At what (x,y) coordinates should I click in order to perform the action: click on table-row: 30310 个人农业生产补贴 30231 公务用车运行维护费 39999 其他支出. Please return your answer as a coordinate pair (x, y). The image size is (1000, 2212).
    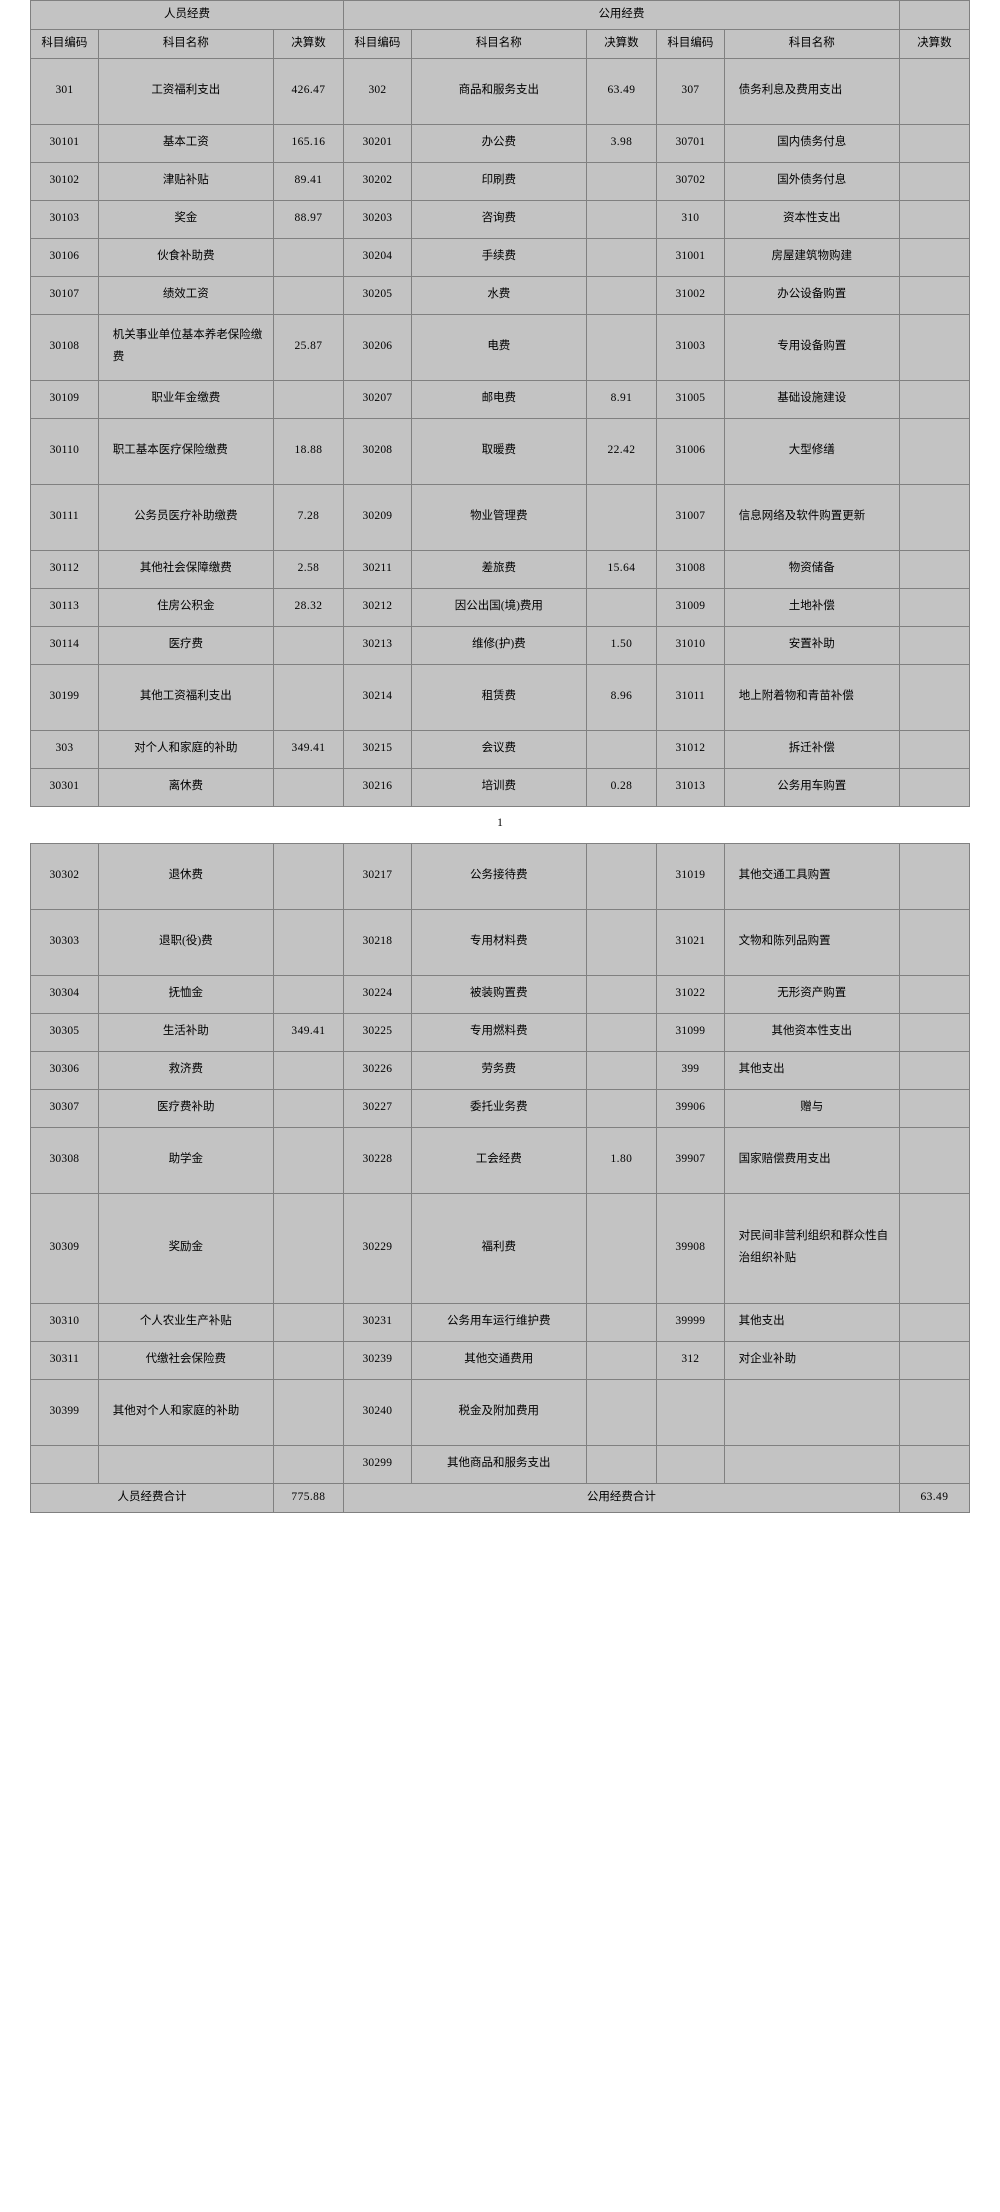
    Looking at the image, I should click on (500, 1322).